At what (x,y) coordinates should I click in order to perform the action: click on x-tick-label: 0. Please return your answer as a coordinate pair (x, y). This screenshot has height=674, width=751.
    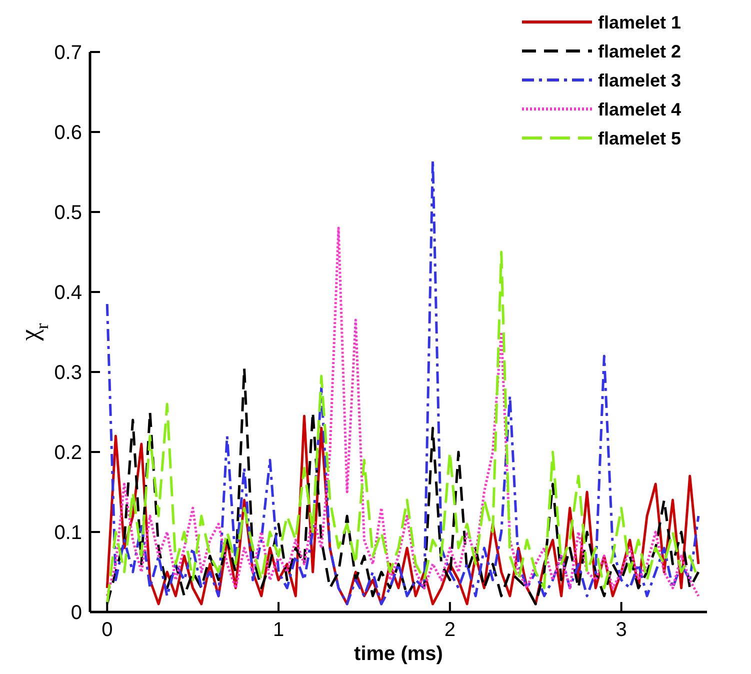
    Looking at the image, I should click on (107, 630).